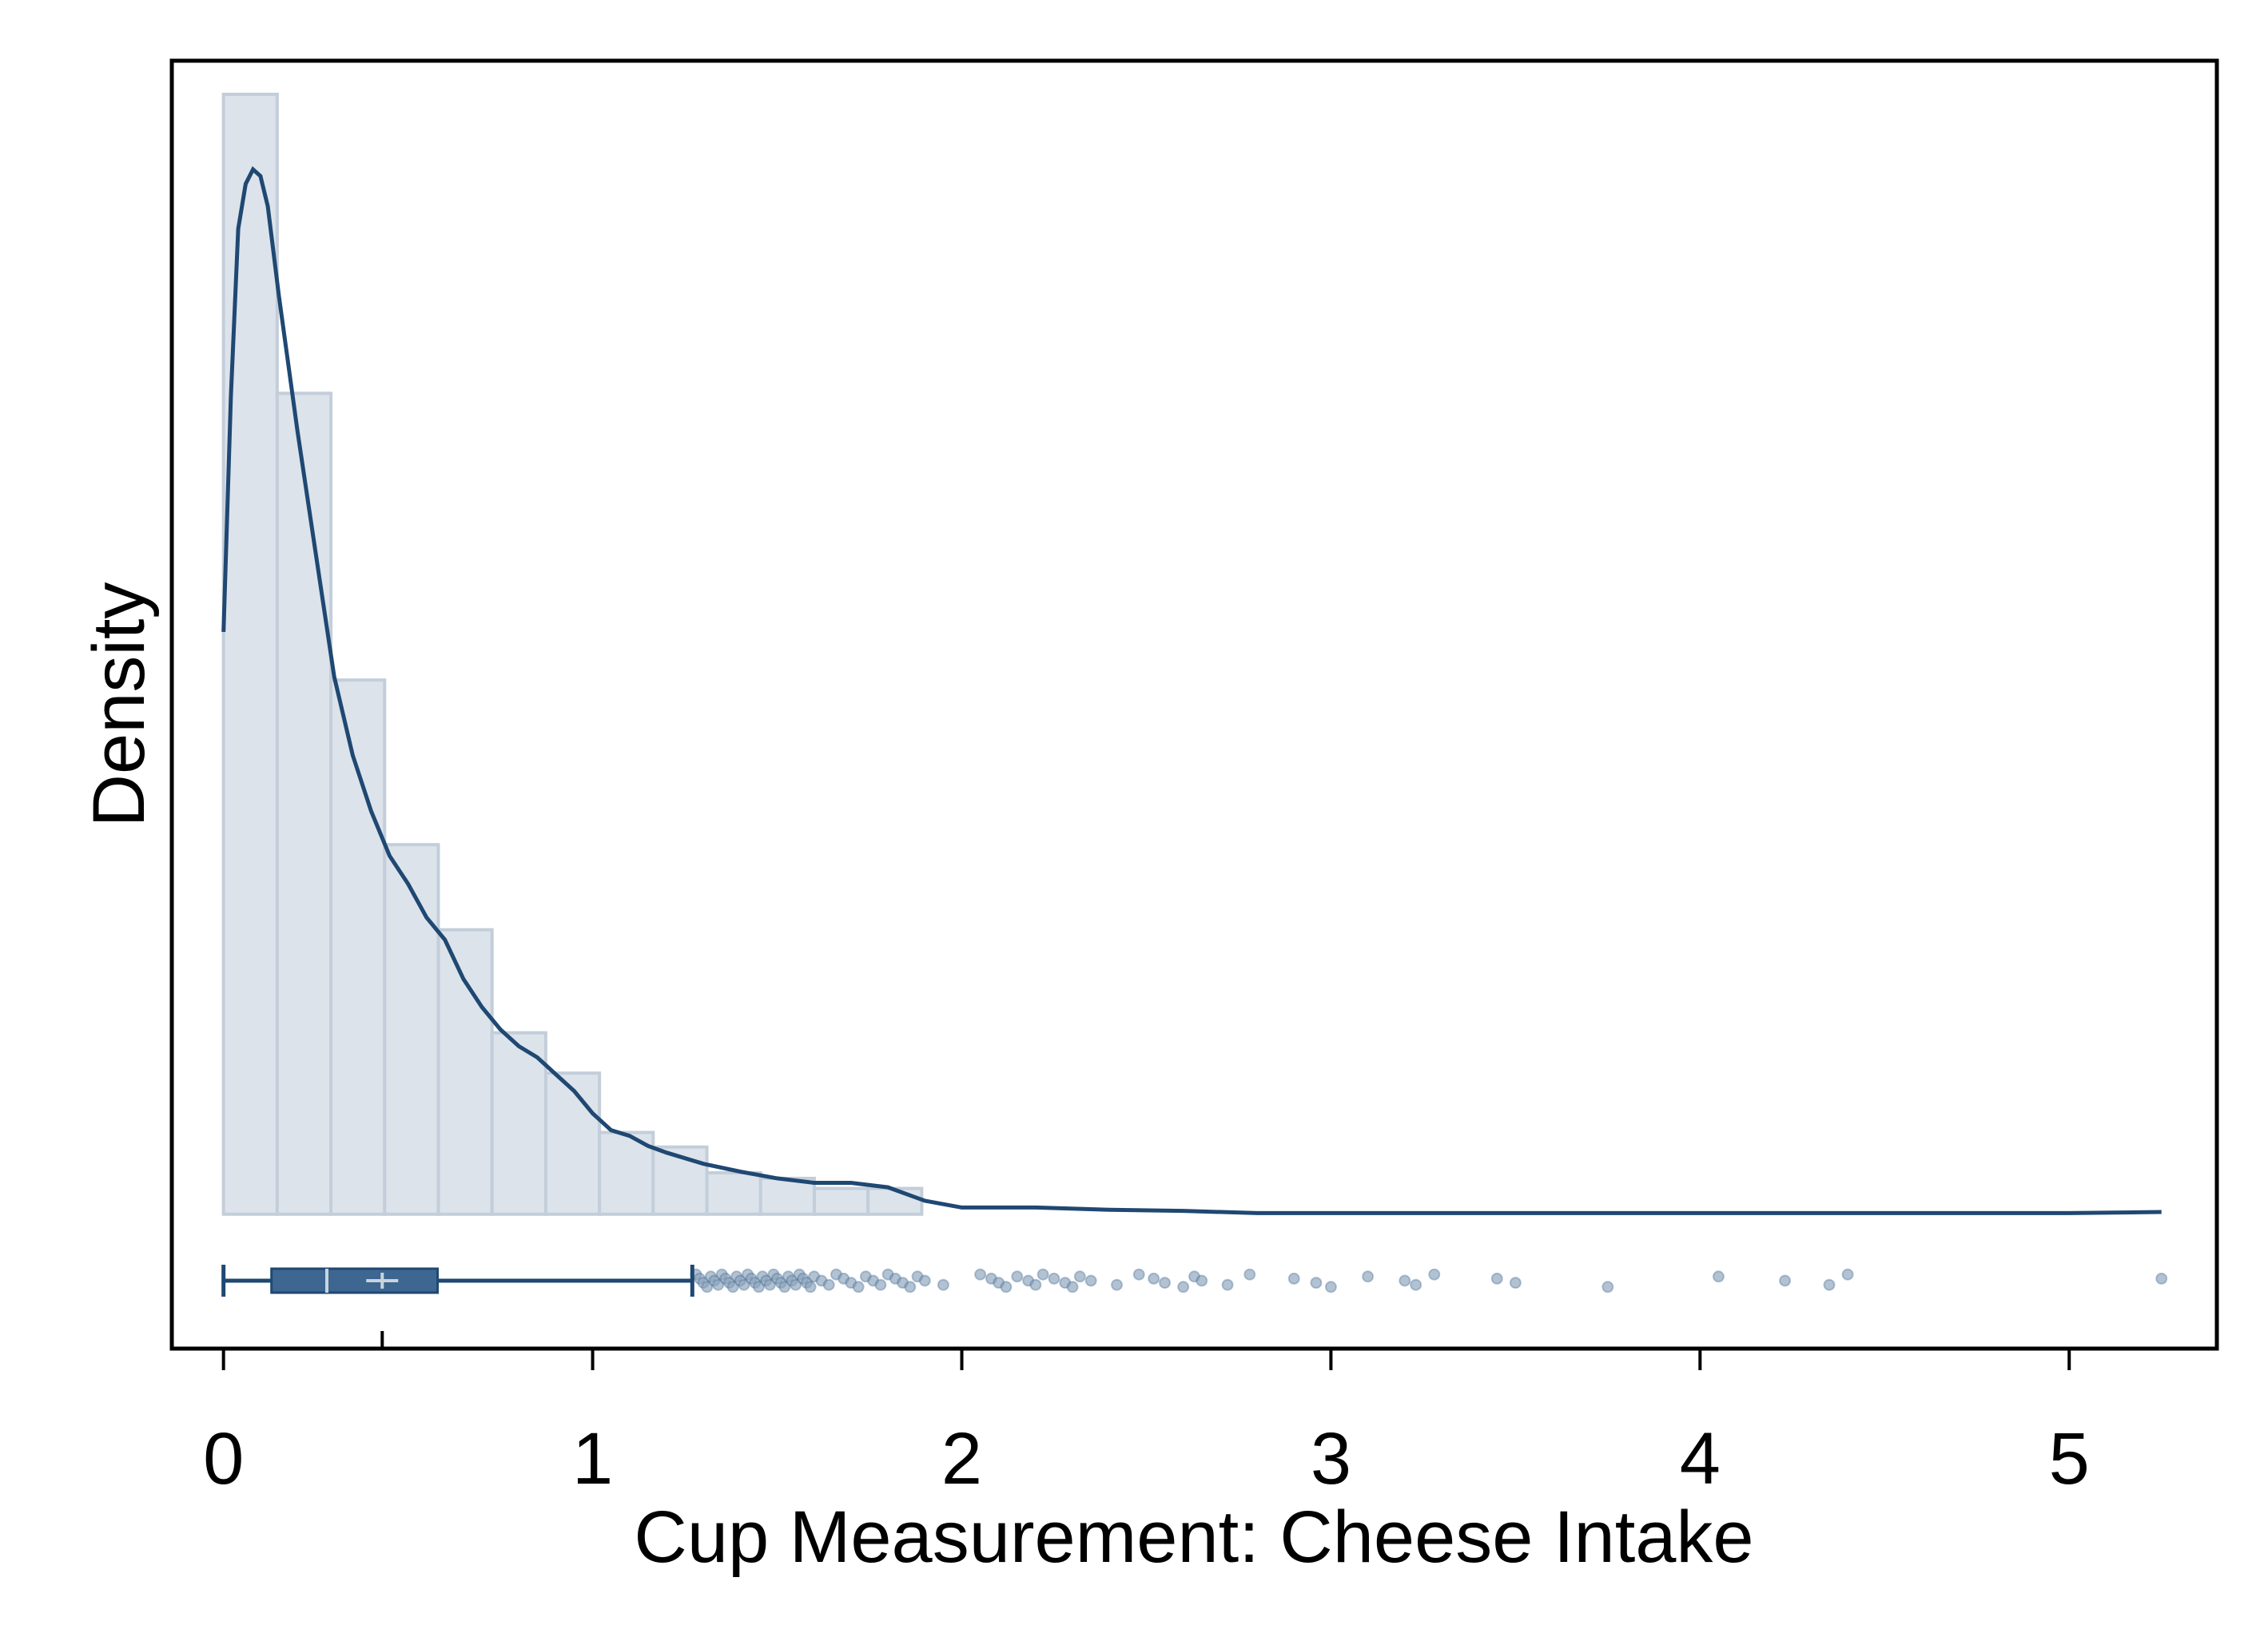 The width and height of the screenshot is (2268, 1649). What do you see at coordinates (223, 1459) in the screenshot?
I see `x-tick-label: 0` at bounding box center [223, 1459].